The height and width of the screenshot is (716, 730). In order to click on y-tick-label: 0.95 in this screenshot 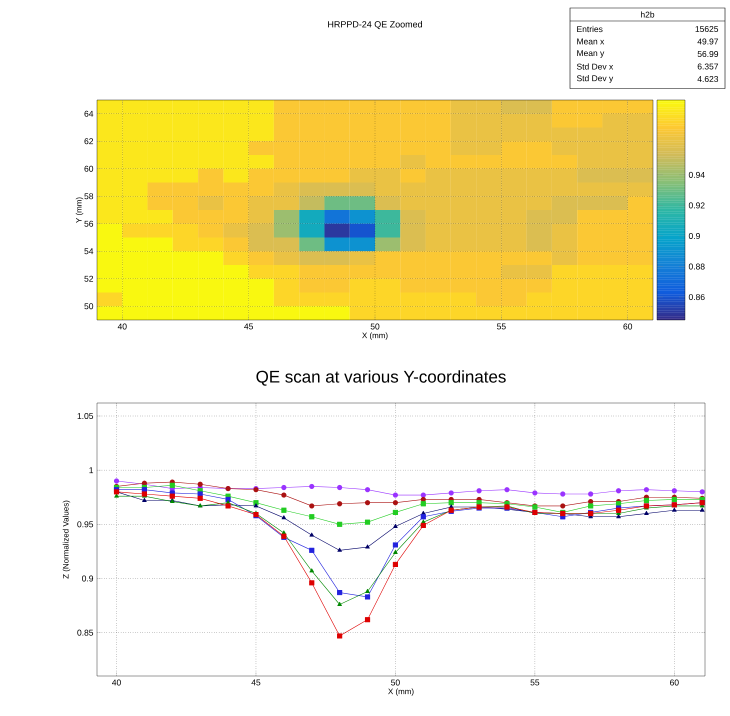, I will do `click(85, 524)`.